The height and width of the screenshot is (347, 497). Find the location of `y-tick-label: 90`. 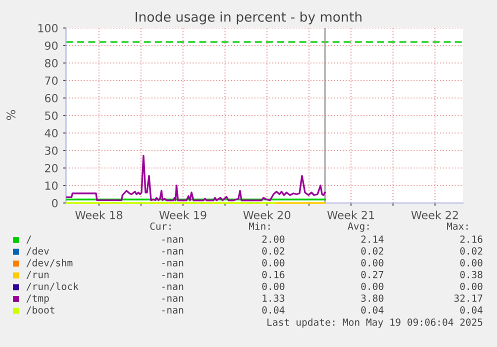

y-tick-label: 90 is located at coordinates (51, 45).